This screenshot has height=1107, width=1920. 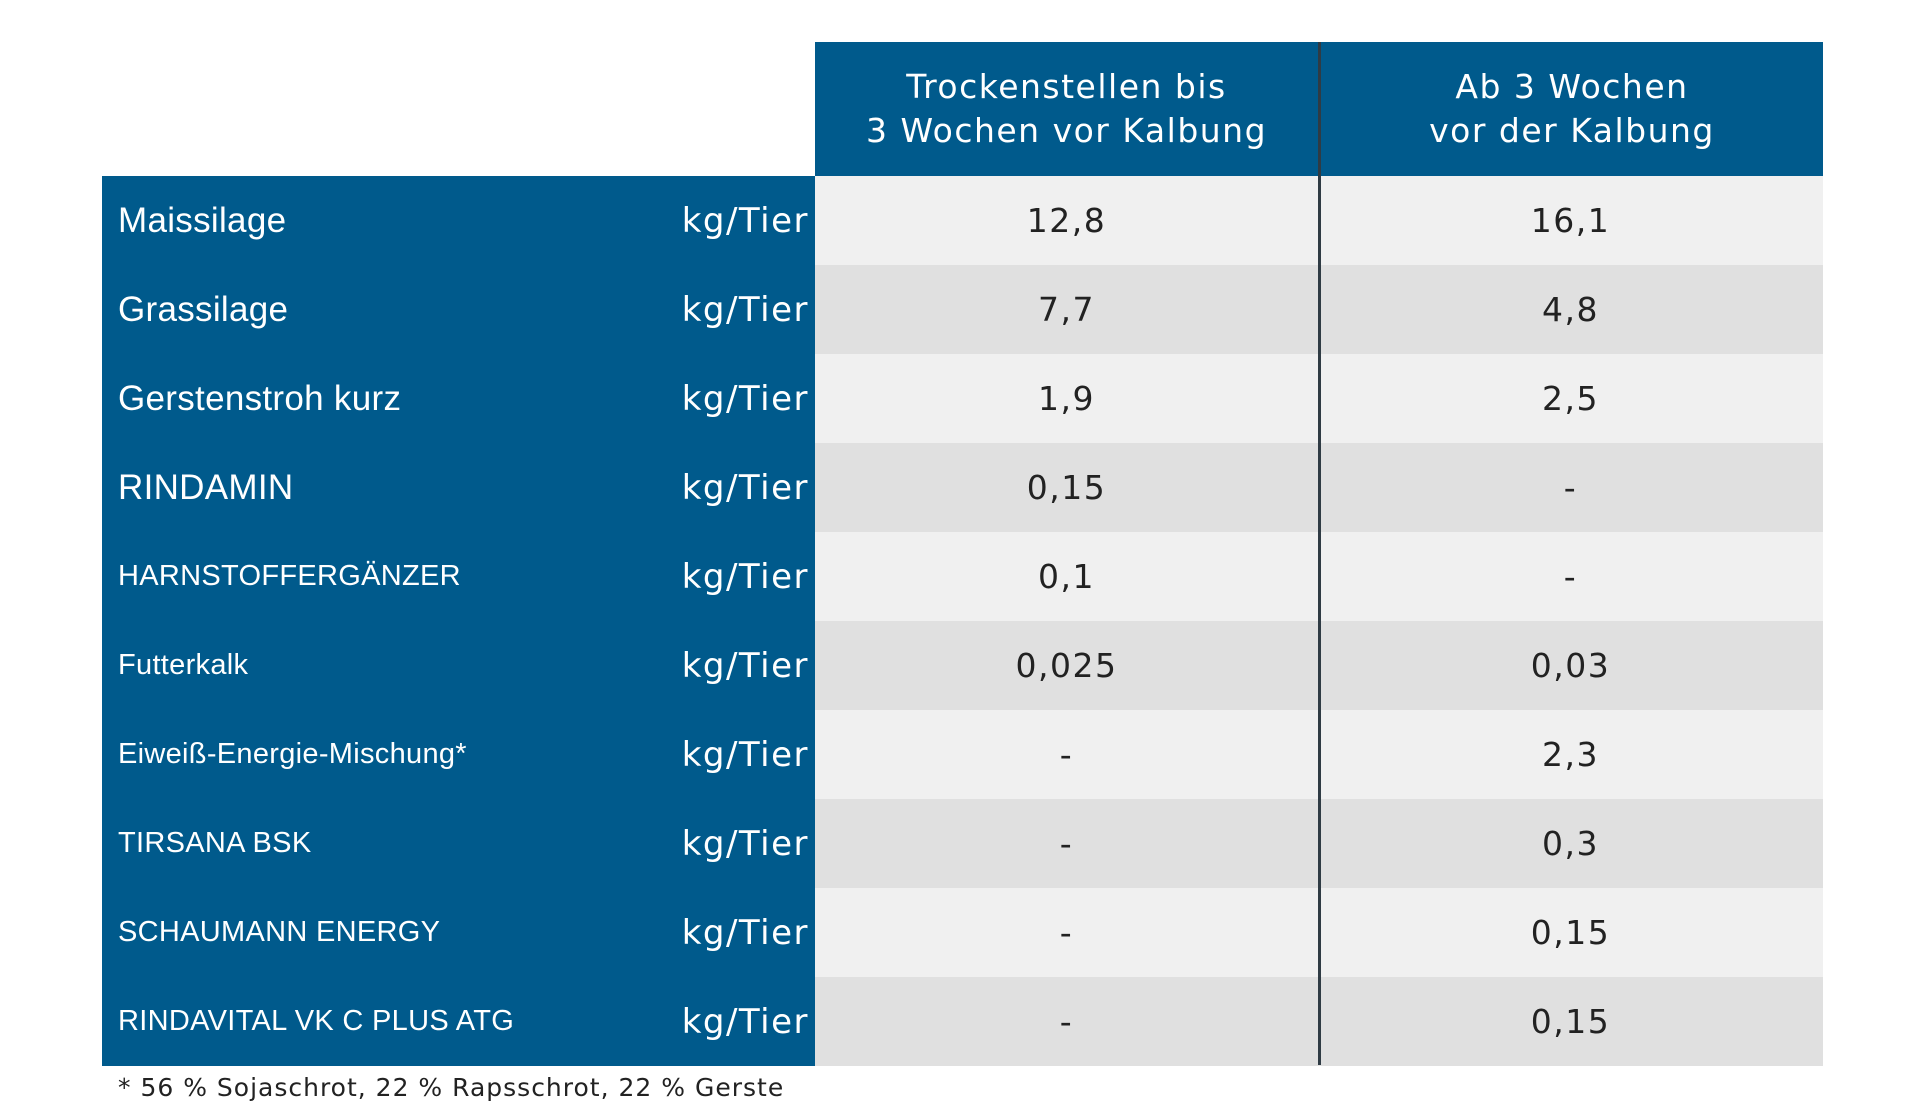 I want to click on feed-label: Futterkalk, so click(x=183, y=665).